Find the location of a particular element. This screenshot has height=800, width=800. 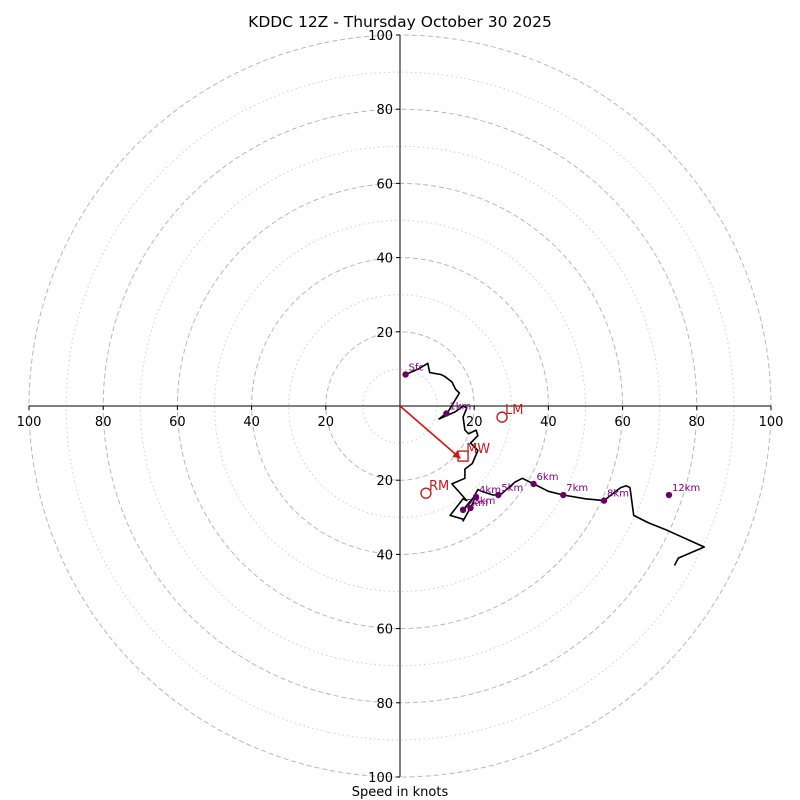

height-label-sfc: Sfc is located at coordinates (416, 367).